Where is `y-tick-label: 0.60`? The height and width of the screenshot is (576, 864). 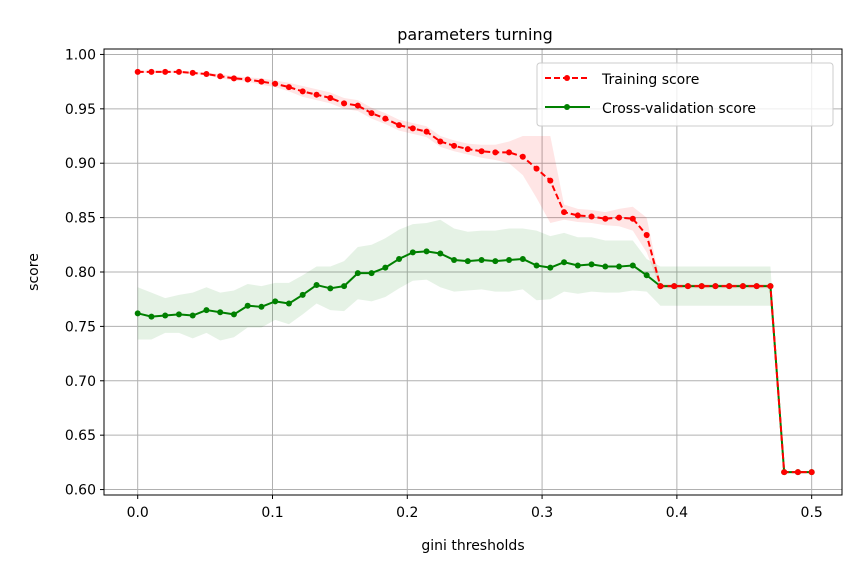
y-tick-label: 0.60 is located at coordinates (80, 491).